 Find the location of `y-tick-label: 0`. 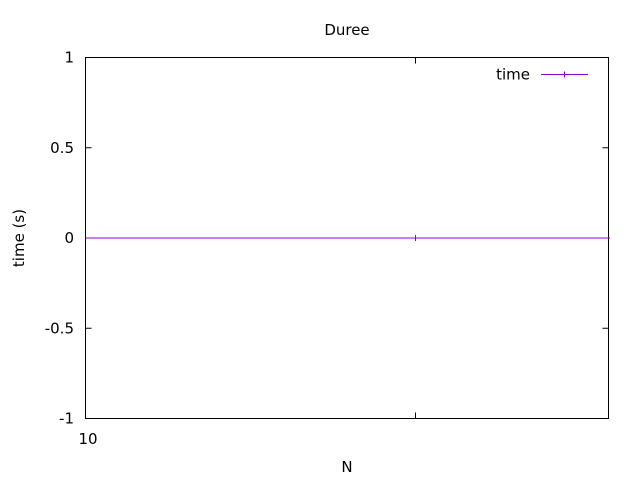

y-tick-label: 0 is located at coordinates (69, 238).